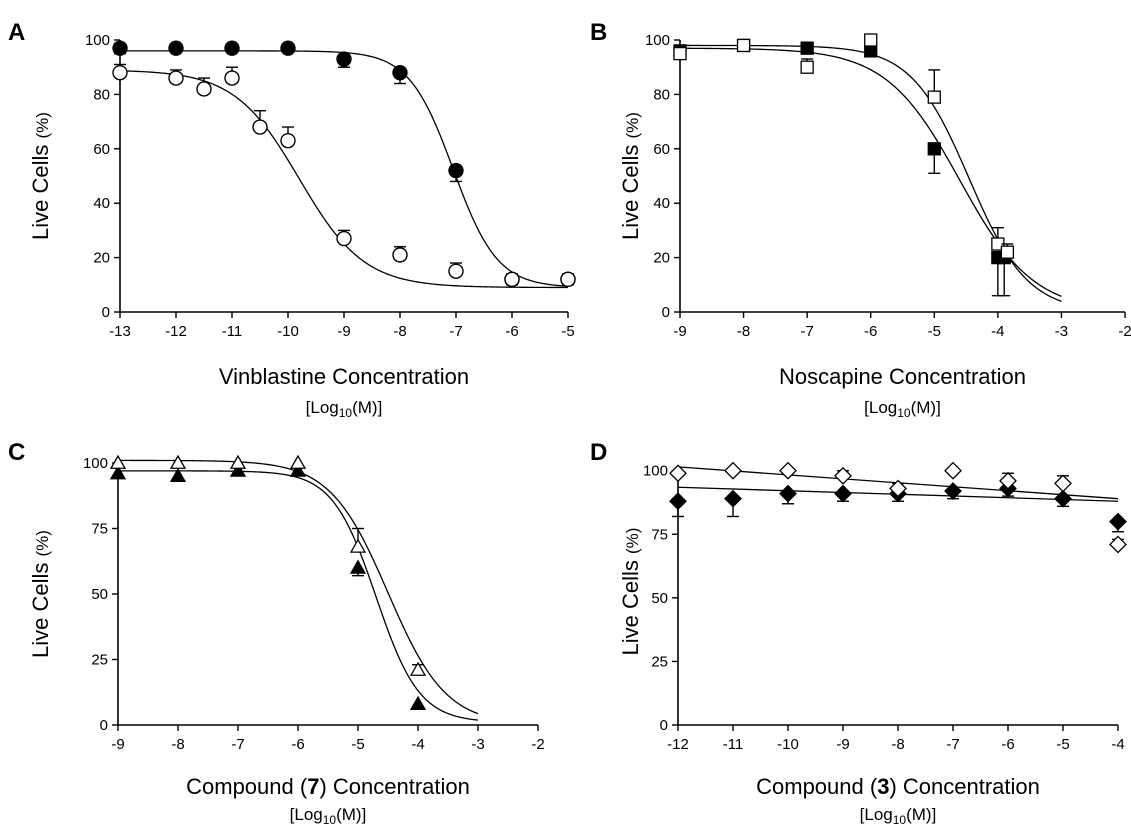  Describe the element at coordinates (537, 744) in the screenshot. I see `x-tick-label: -2` at that location.